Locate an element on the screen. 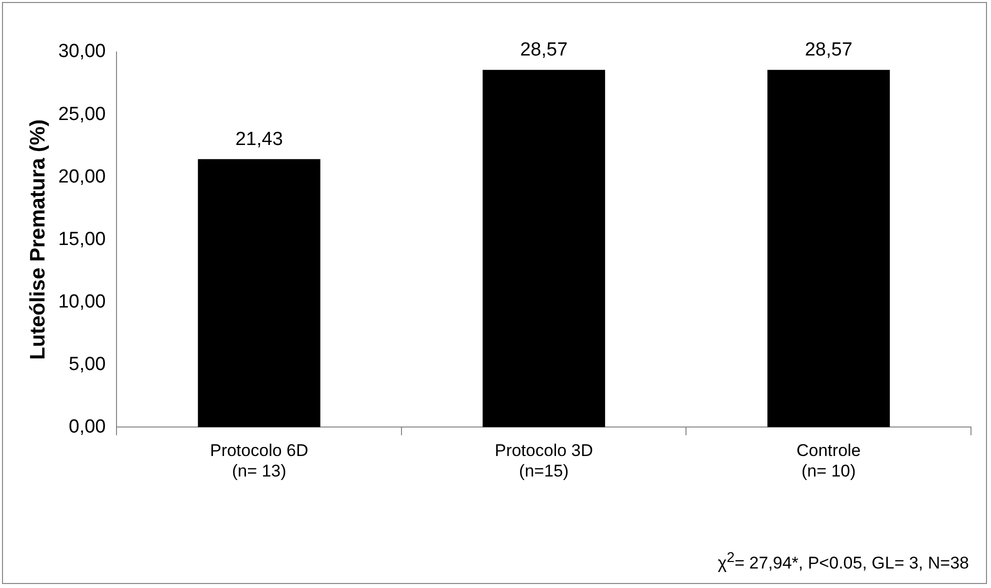 This screenshot has width=991, height=588. x-tick-label: Protocolo 6D (n= 13) is located at coordinates (259, 460).